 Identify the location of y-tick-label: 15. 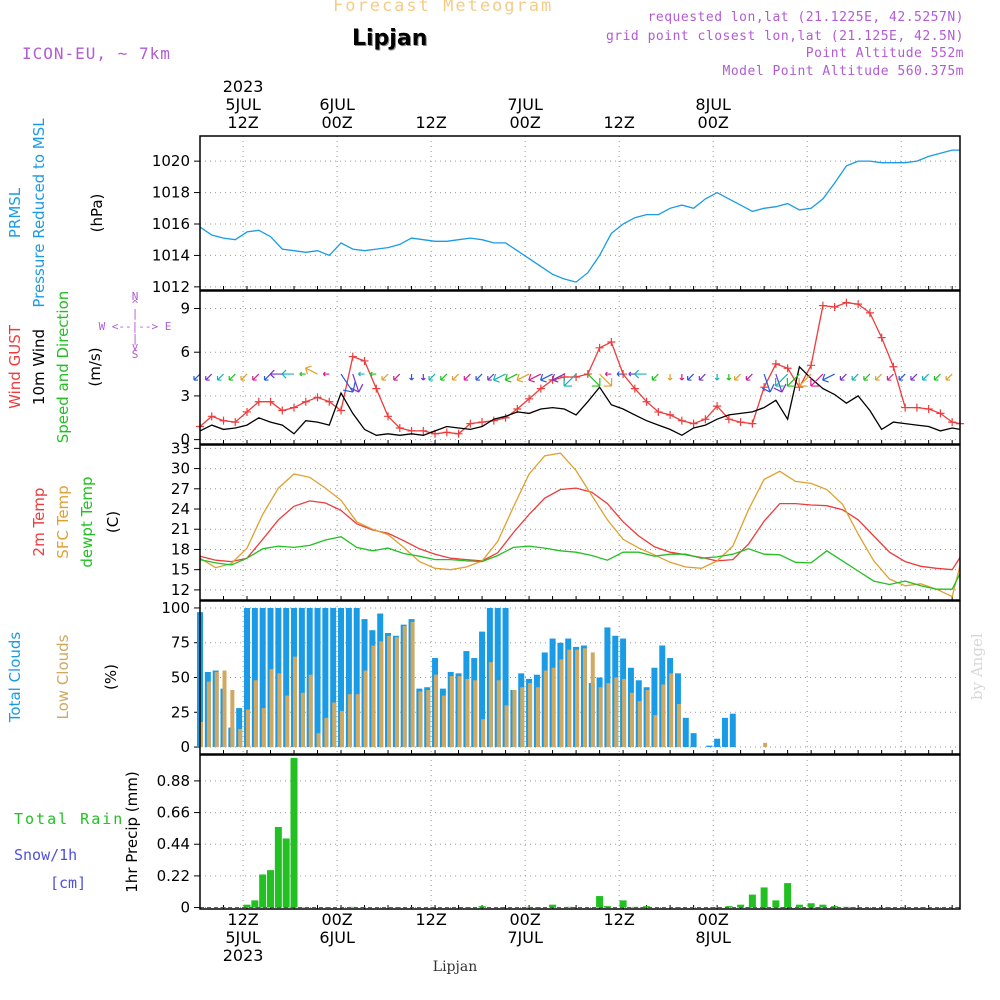
(180, 570).